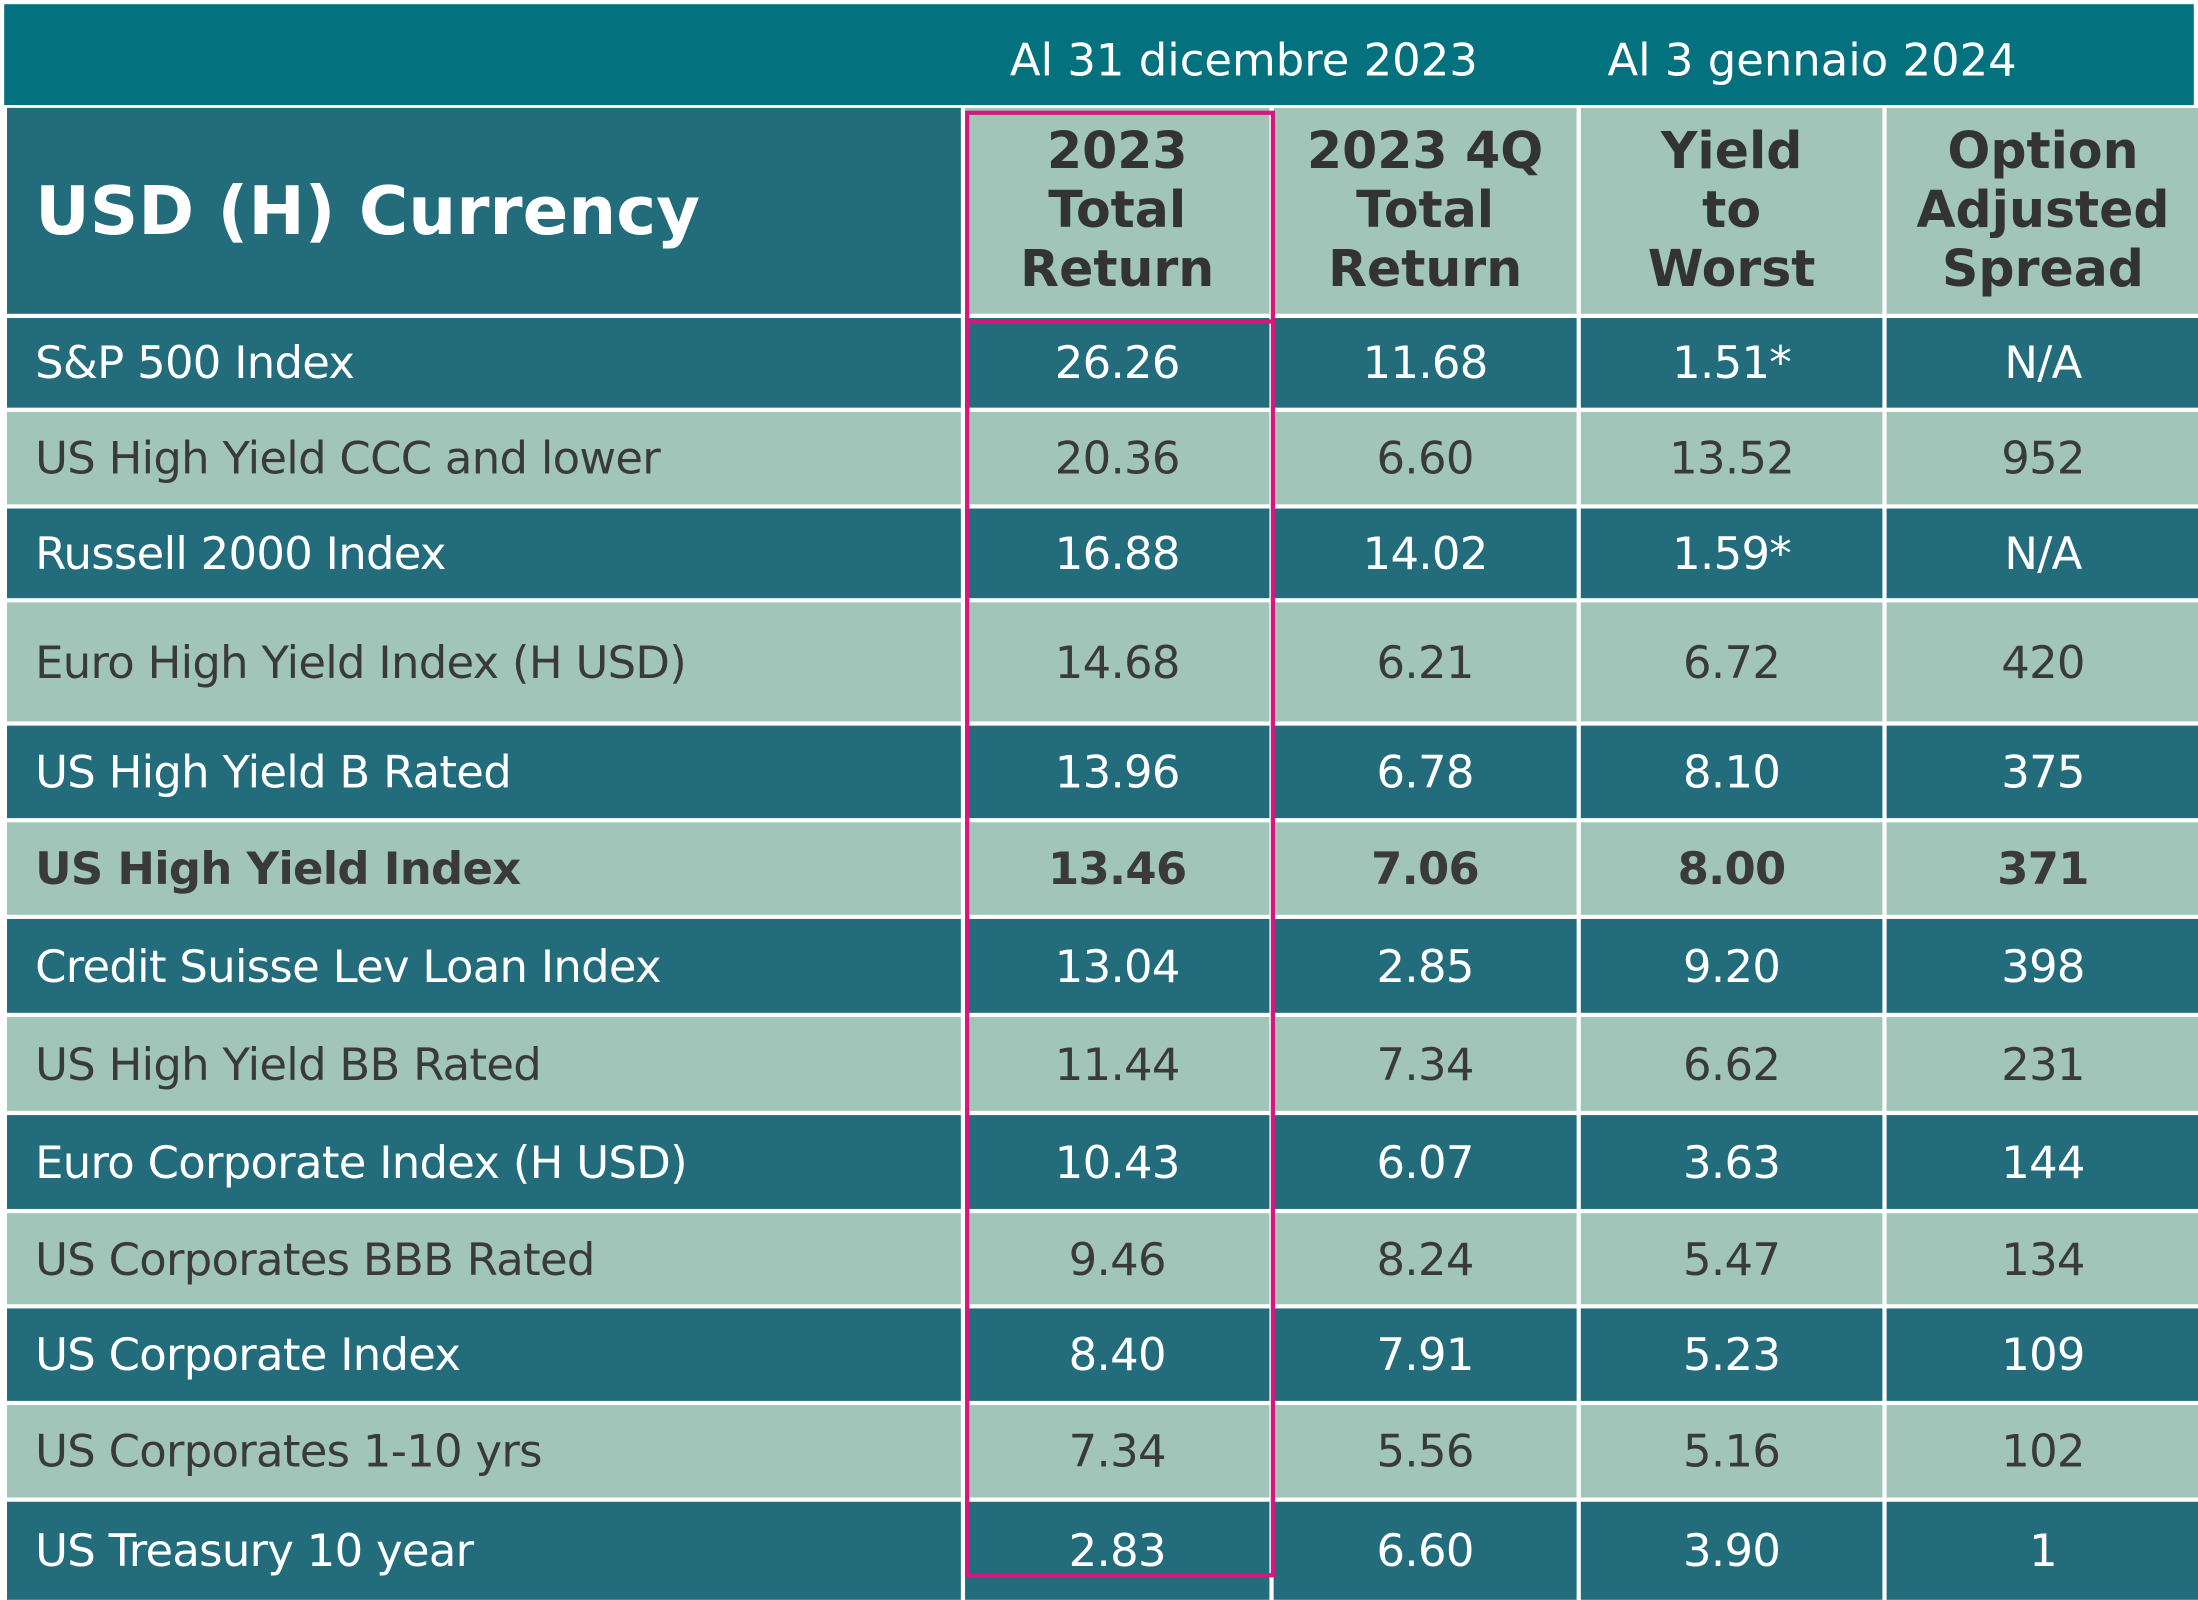 This screenshot has height=1600, width=2198. What do you see at coordinates (1731, 1259) in the screenshot?
I see `cell-yield-to-worst: 5.47` at bounding box center [1731, 1259].